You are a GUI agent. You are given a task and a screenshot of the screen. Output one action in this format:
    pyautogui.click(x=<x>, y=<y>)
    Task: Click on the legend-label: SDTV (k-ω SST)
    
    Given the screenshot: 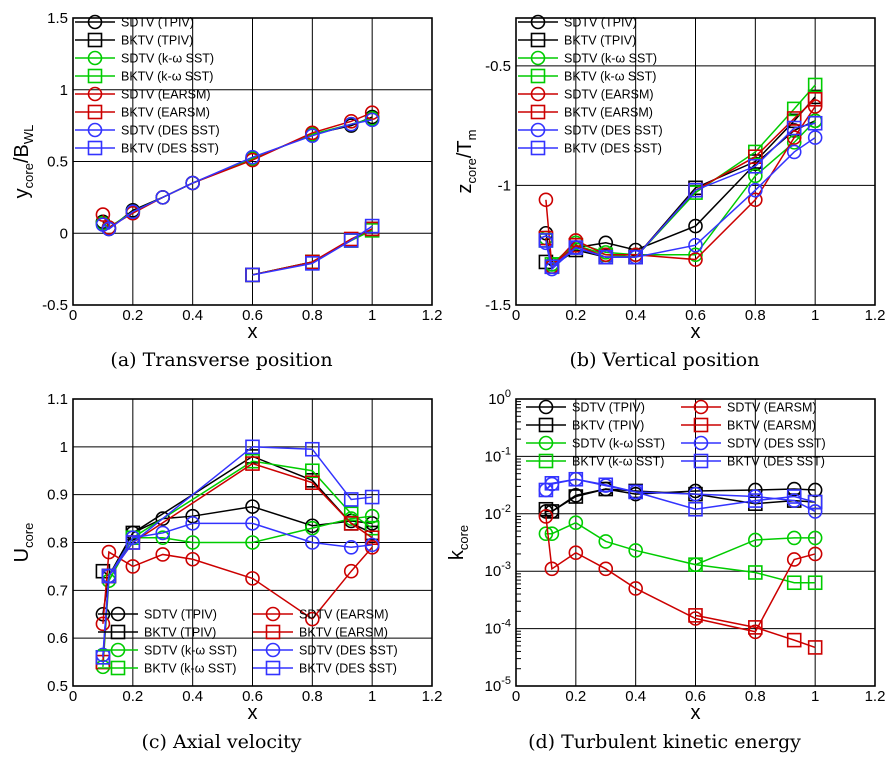 What is the action you would take?
    pyautogui.click(x=167, y=59)
    